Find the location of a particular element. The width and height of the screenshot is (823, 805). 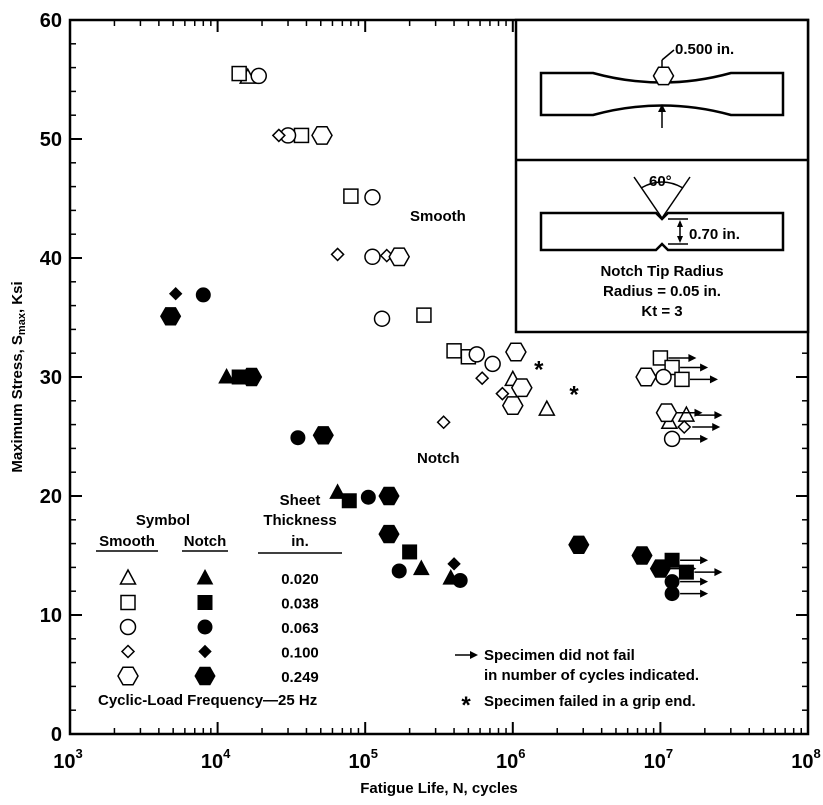

legend-frequency: Cyclic-Load Frequency—25 Hz is located at coordinates (207, 700).